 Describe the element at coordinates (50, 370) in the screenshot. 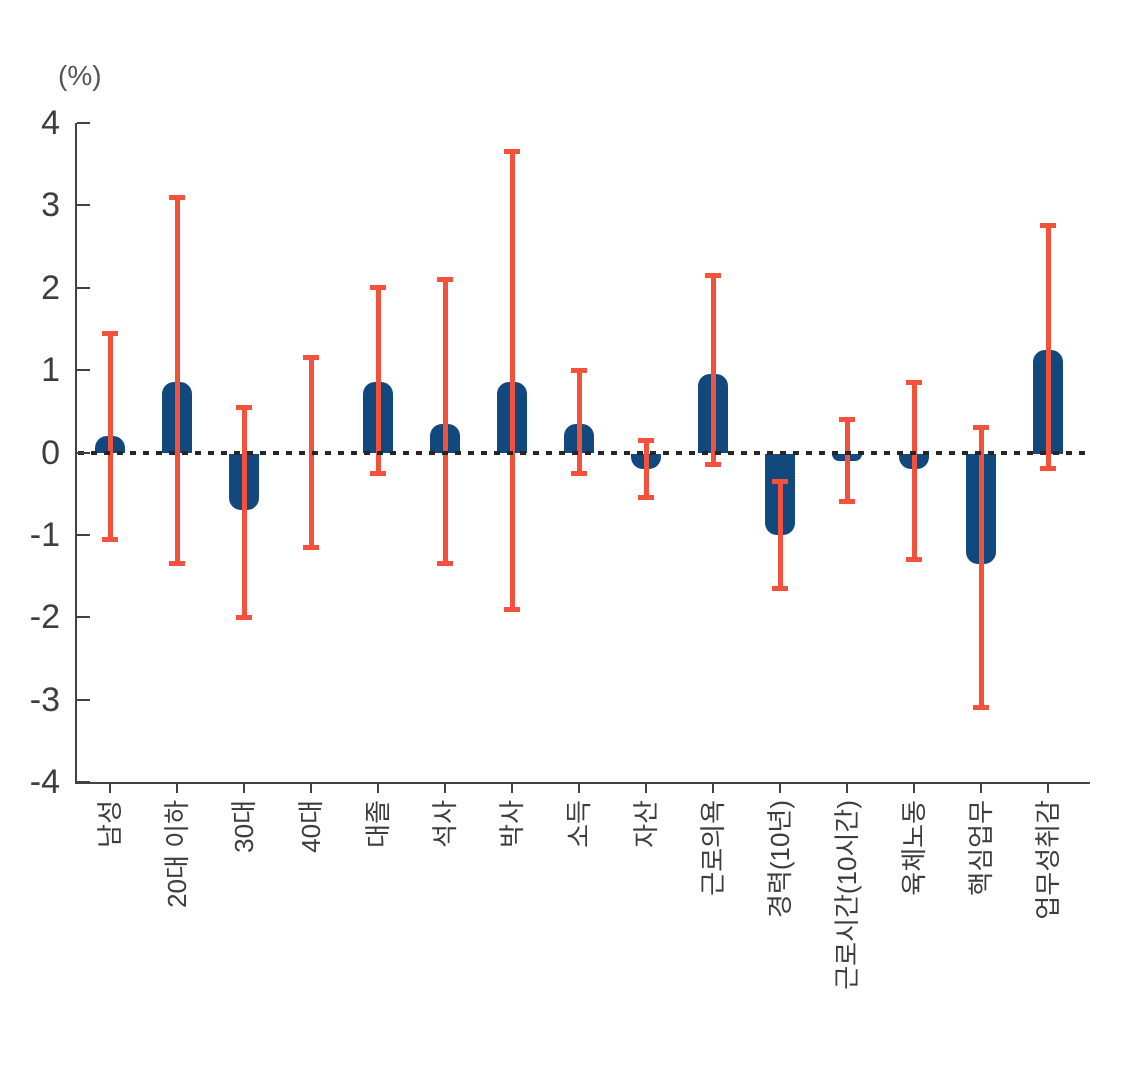

I see `y-tick-label: 1` at that location.